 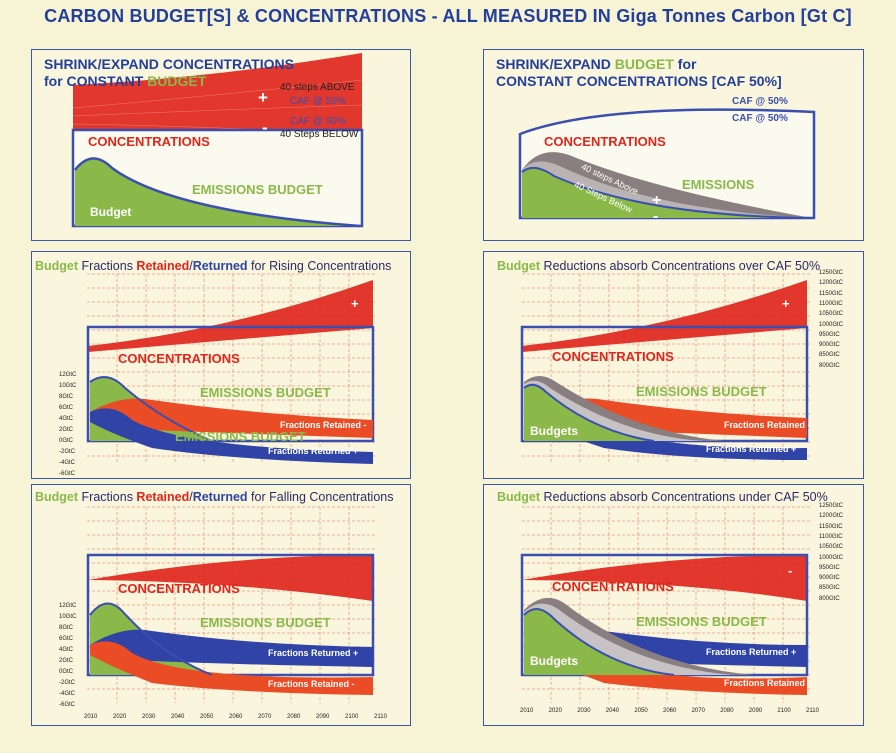 What do you see at coordinates (217, 140) in the screenshot?
I see `constant-budget-diagram` at bounding box center [217, 140].